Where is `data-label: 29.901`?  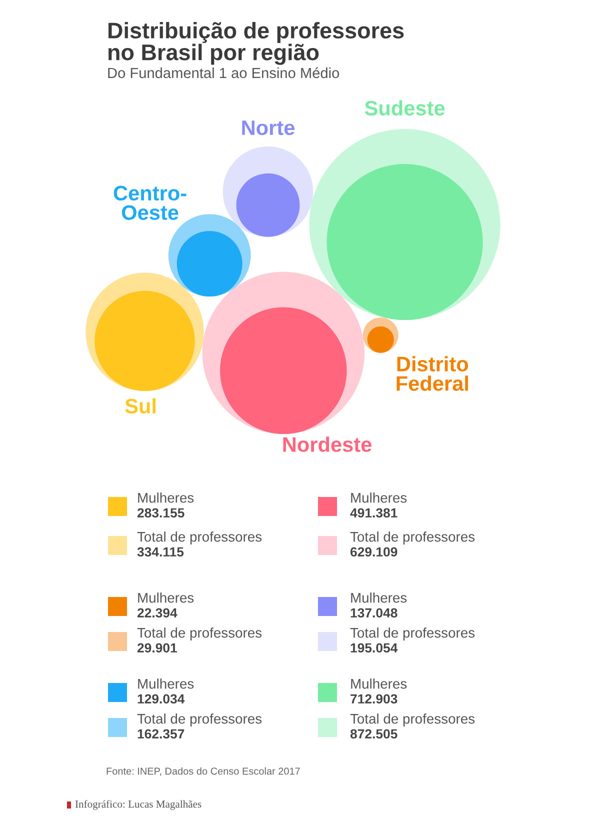 data-label: 29.901 is located at coordinates (157, 648).